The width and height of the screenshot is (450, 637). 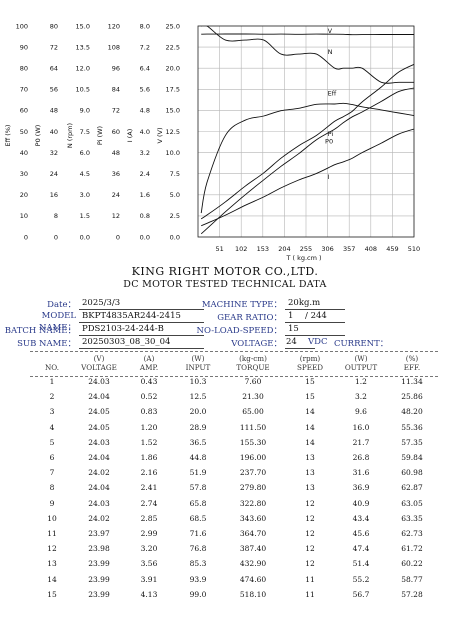 I want to click on cell-output: 45.6, so click(x=361, y=533).